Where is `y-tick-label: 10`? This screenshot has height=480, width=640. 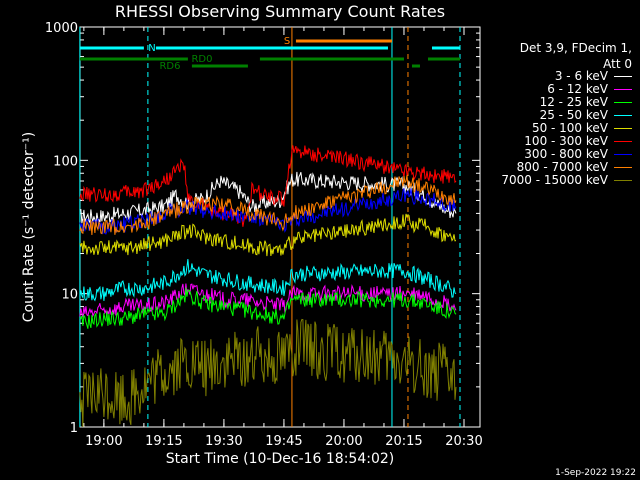 y-tick-label: 10 is located at coordinates (69, 295).